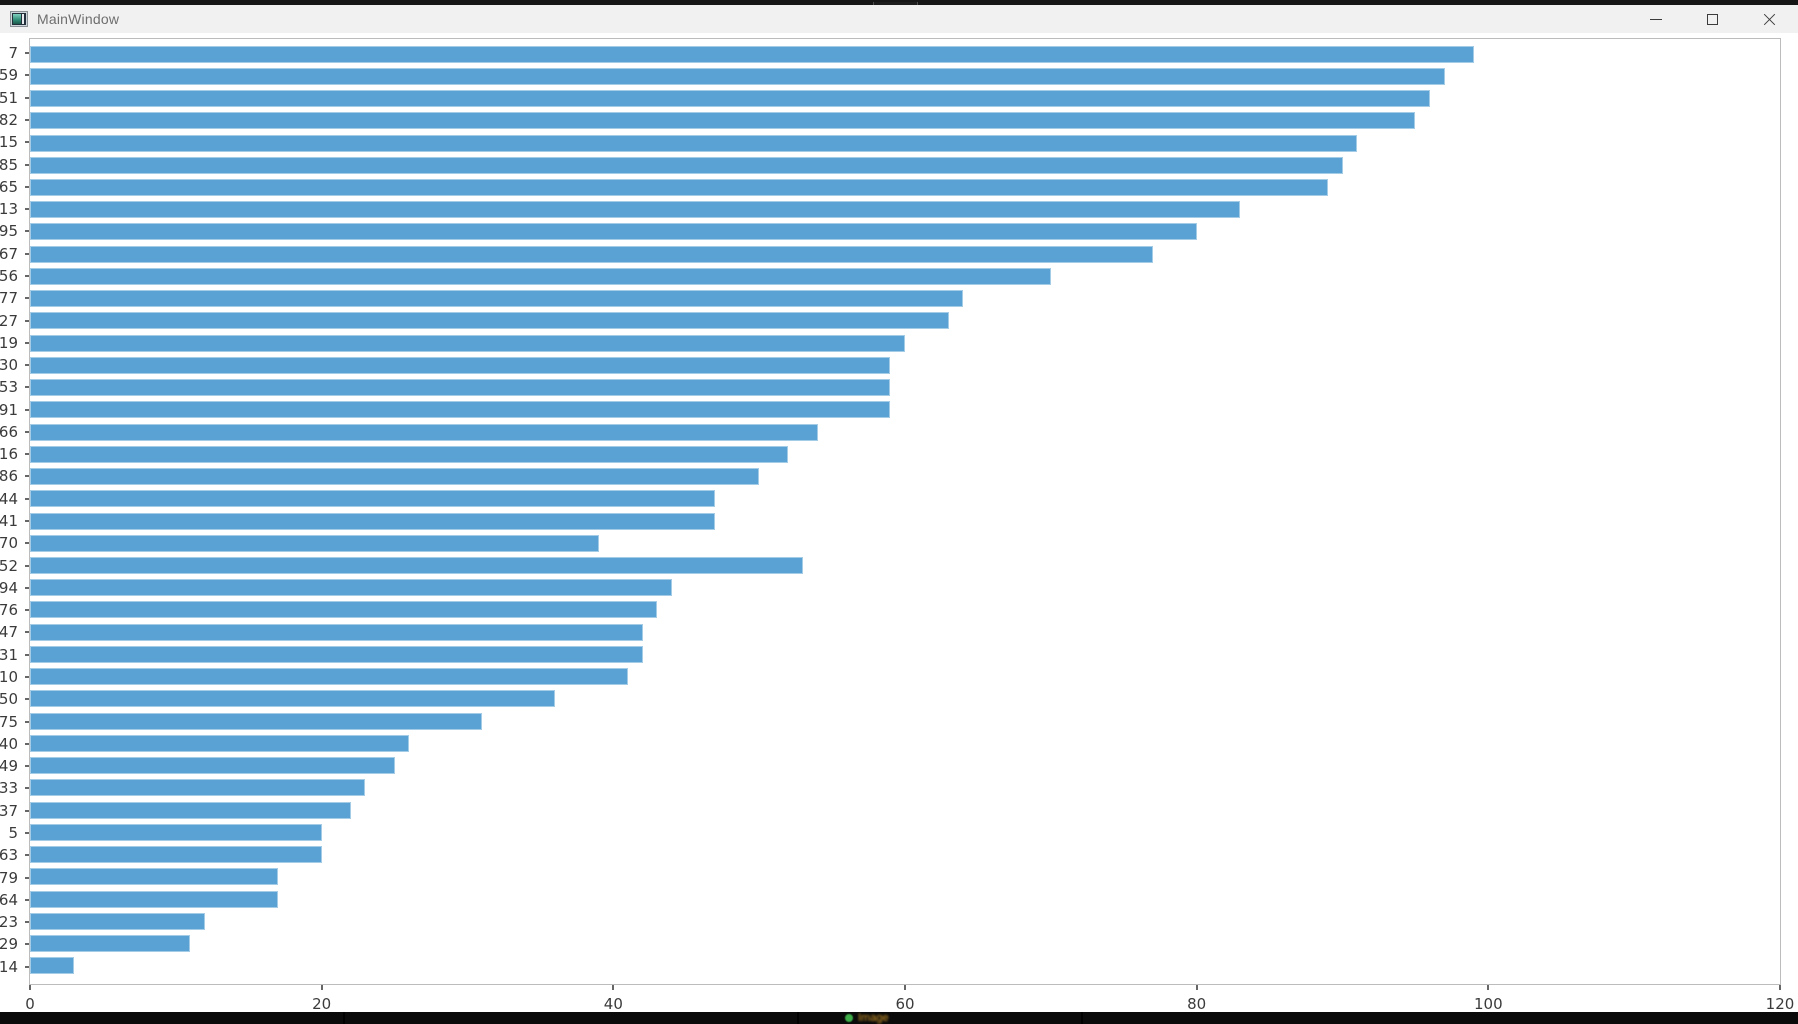  What do you see at coordinates (322, 1004) in the screenshot?
I see `x-tick-label: 20` at bounding box center [322, 1004].